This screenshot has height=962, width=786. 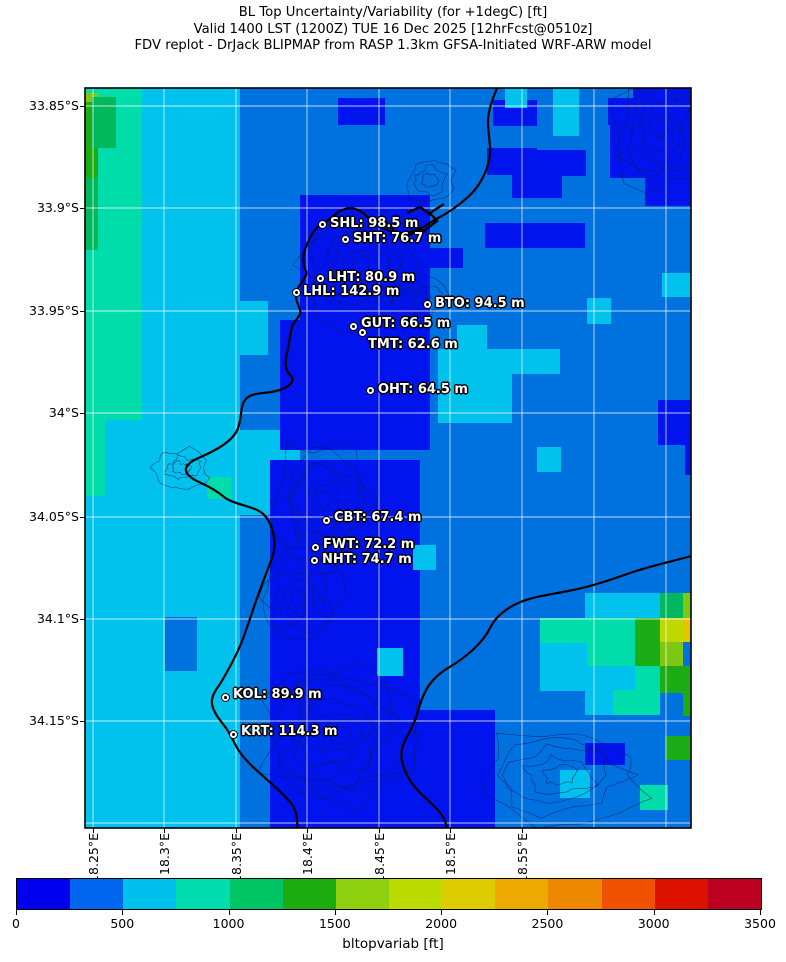 What do you see at coordinates (423, 389) in the screenshot?
I see `station-label-oht: OHT: 64.5 m` at bounding box center [423, 389].